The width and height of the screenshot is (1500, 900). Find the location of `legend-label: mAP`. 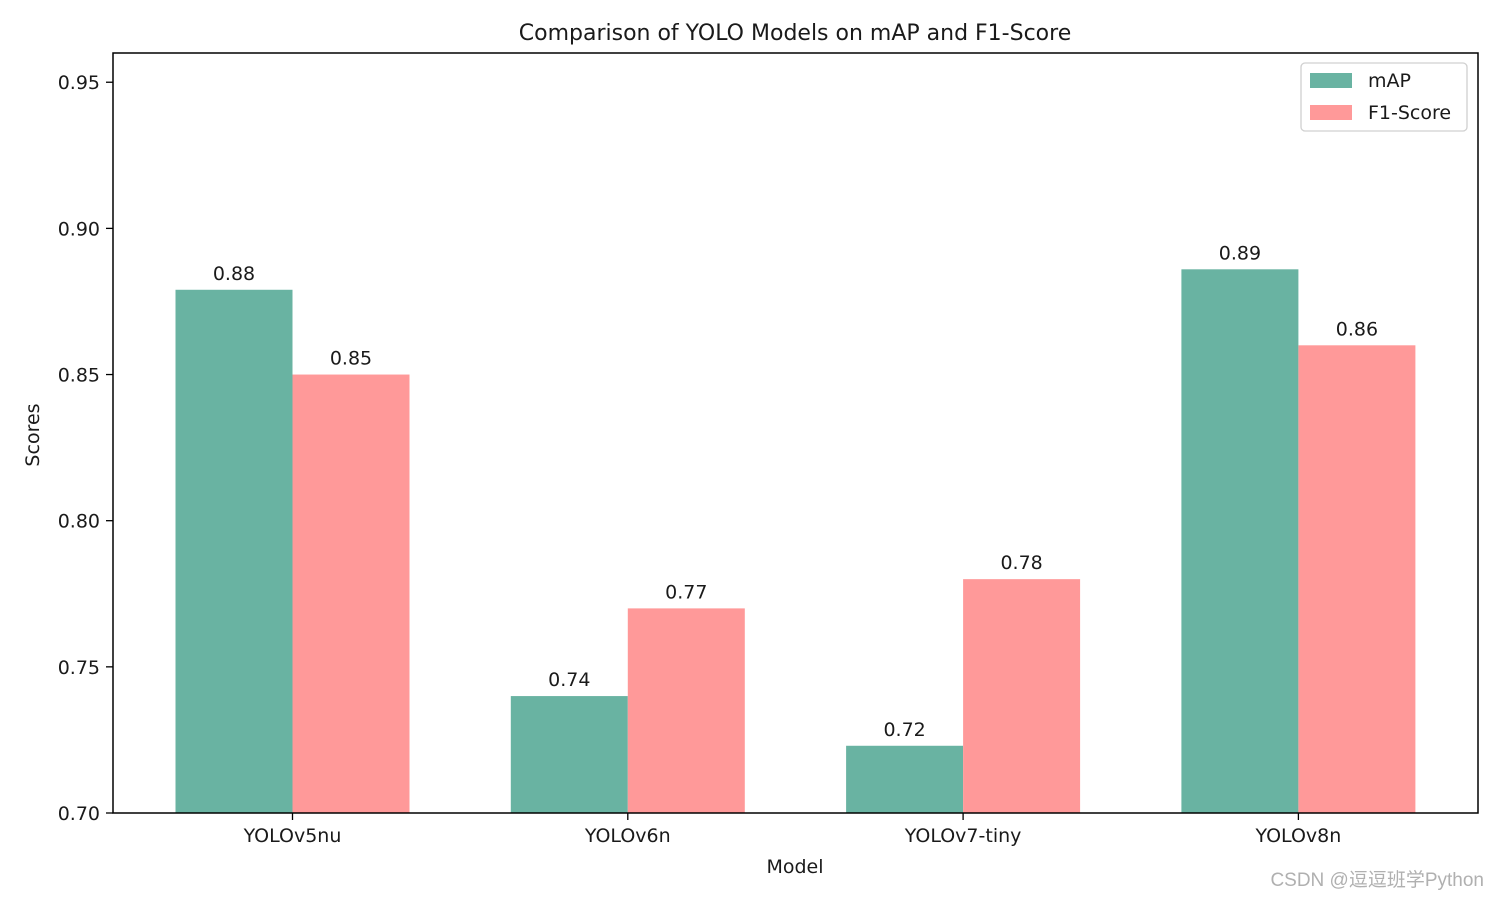

legend-label: mAP is located at coordinates (1389, 81).